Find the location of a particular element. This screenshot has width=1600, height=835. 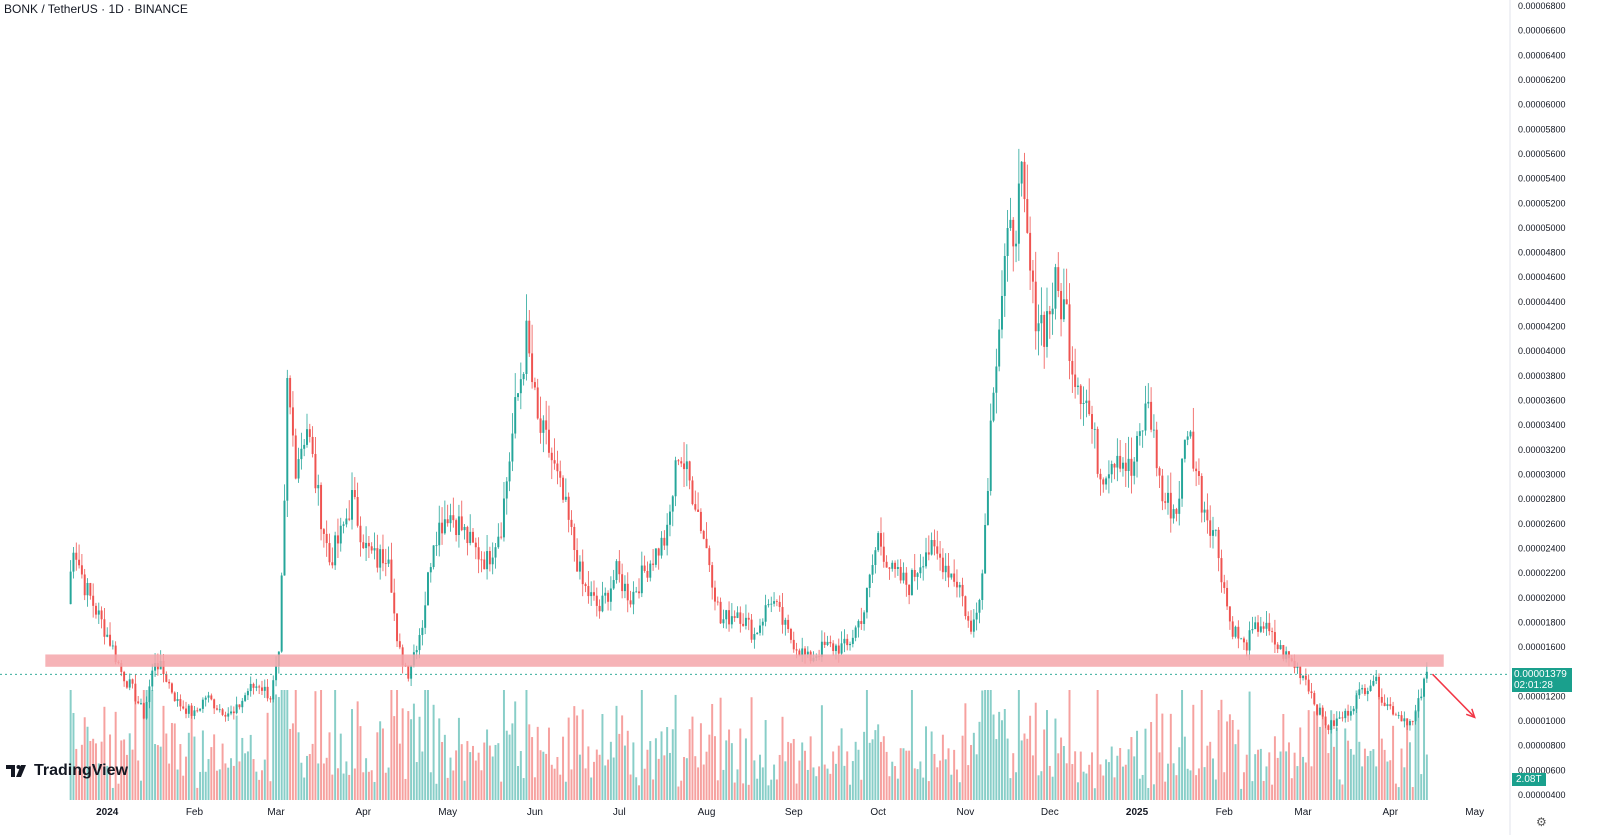

gear-icon: ⚙ is located at coordinates (1541, 822).